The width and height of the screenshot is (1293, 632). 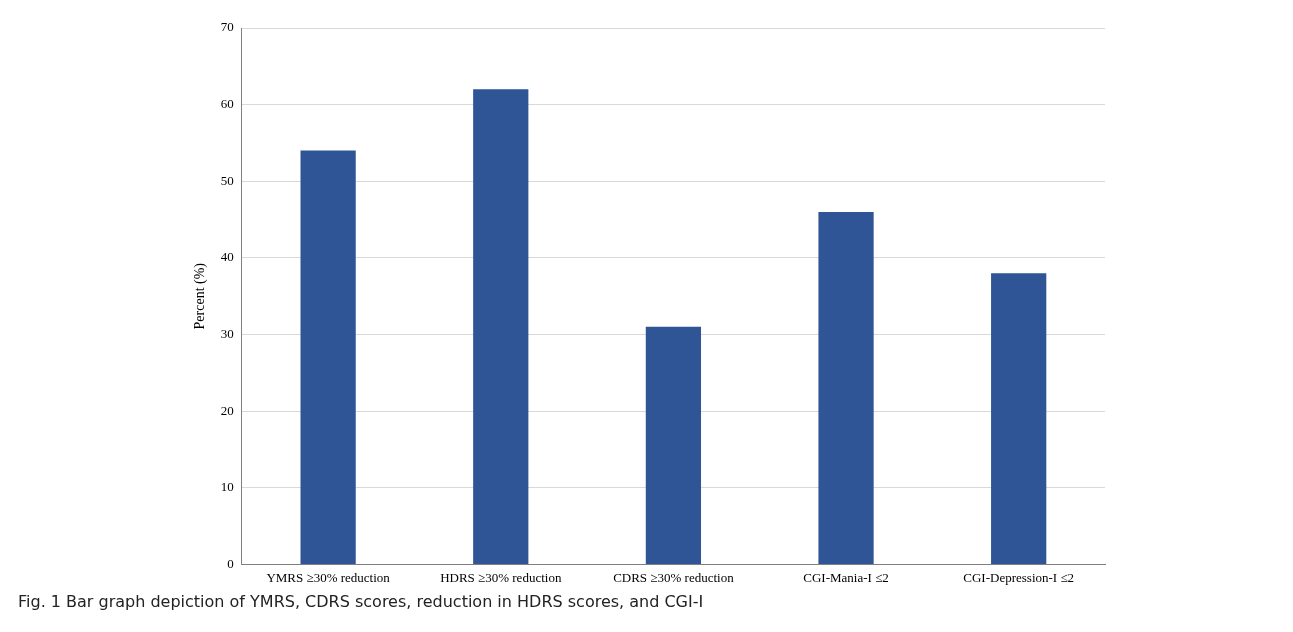 I want to click on y-tick-label: 30, so click(x=227, y=333).